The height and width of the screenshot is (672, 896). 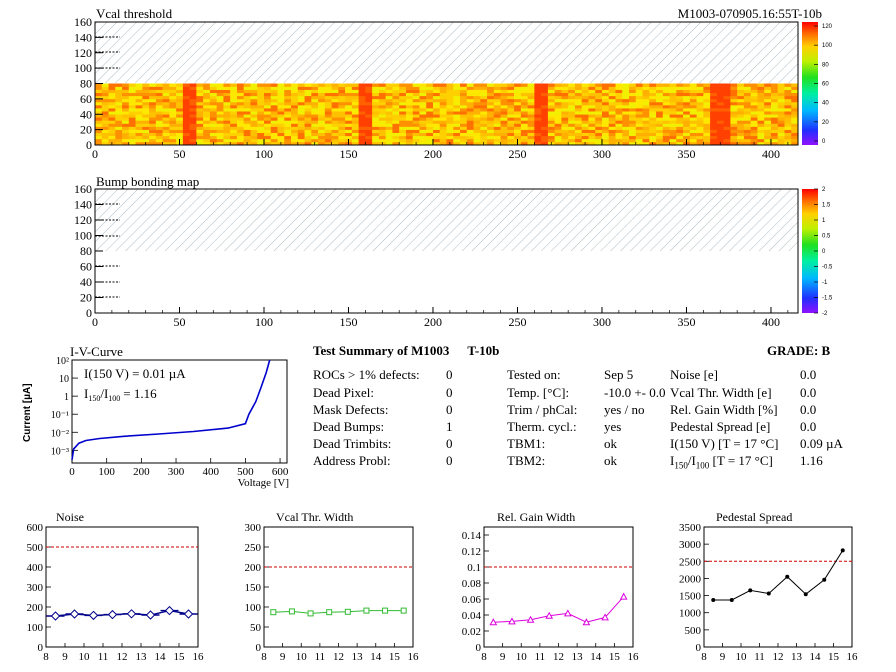 What do you see at coordinates (623, 596) in the screenshot?
I see `plot-point` at bounding box center [623, 596].